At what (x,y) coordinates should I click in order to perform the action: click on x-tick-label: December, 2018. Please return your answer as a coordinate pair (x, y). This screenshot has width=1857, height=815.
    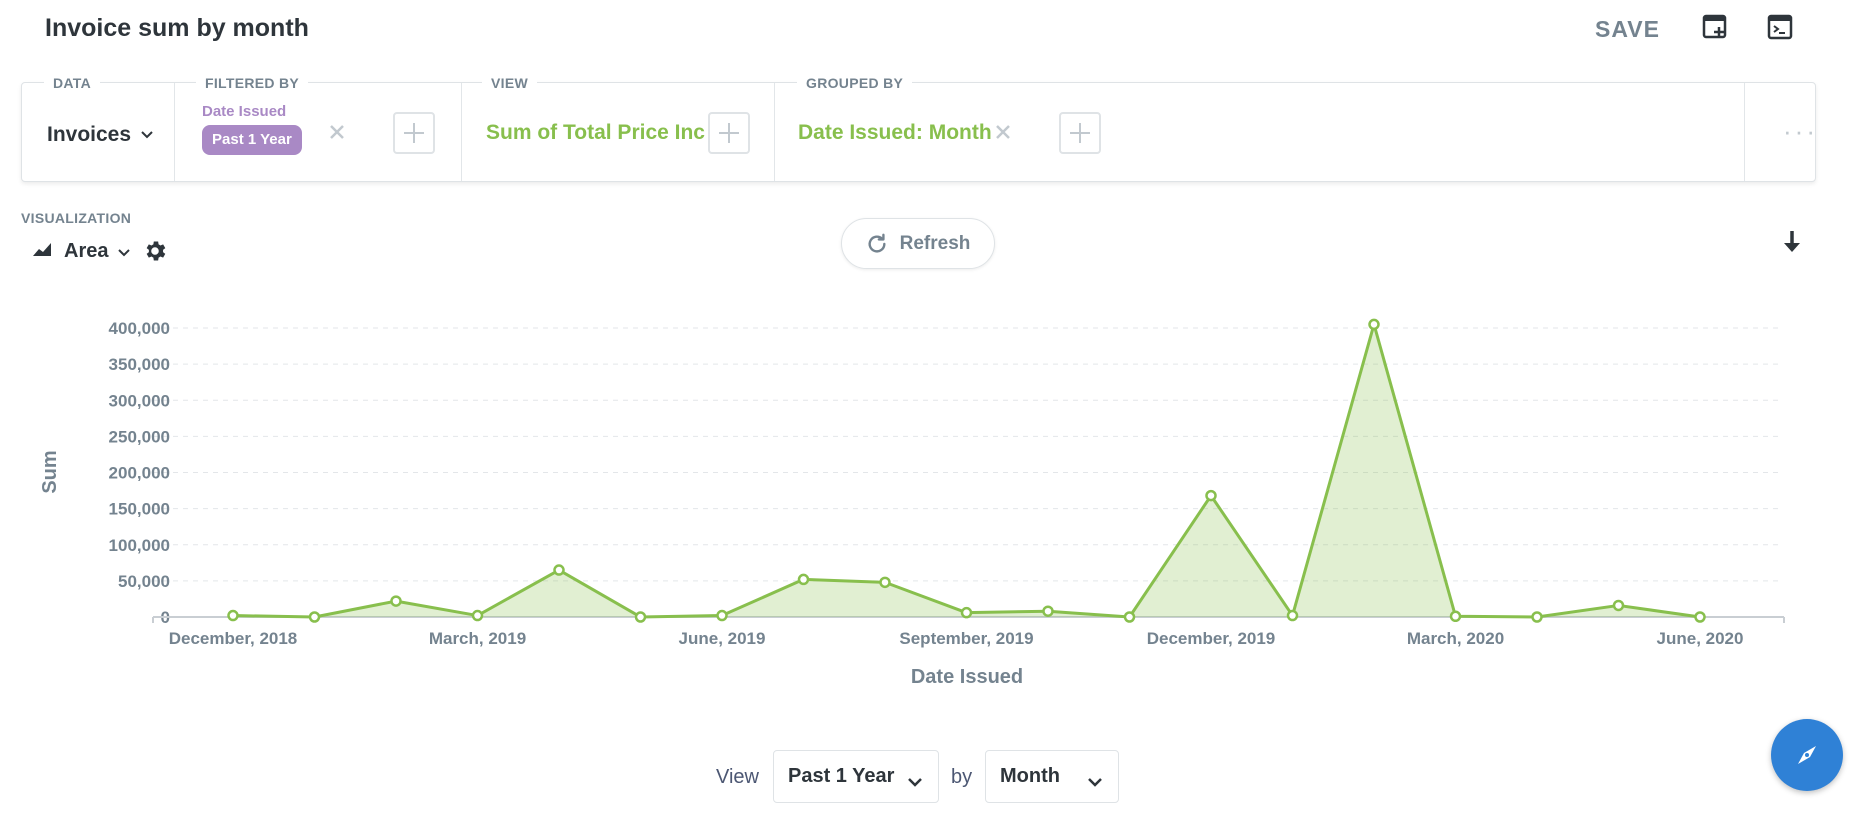
    Looking at the image, I should click on (233, 638).